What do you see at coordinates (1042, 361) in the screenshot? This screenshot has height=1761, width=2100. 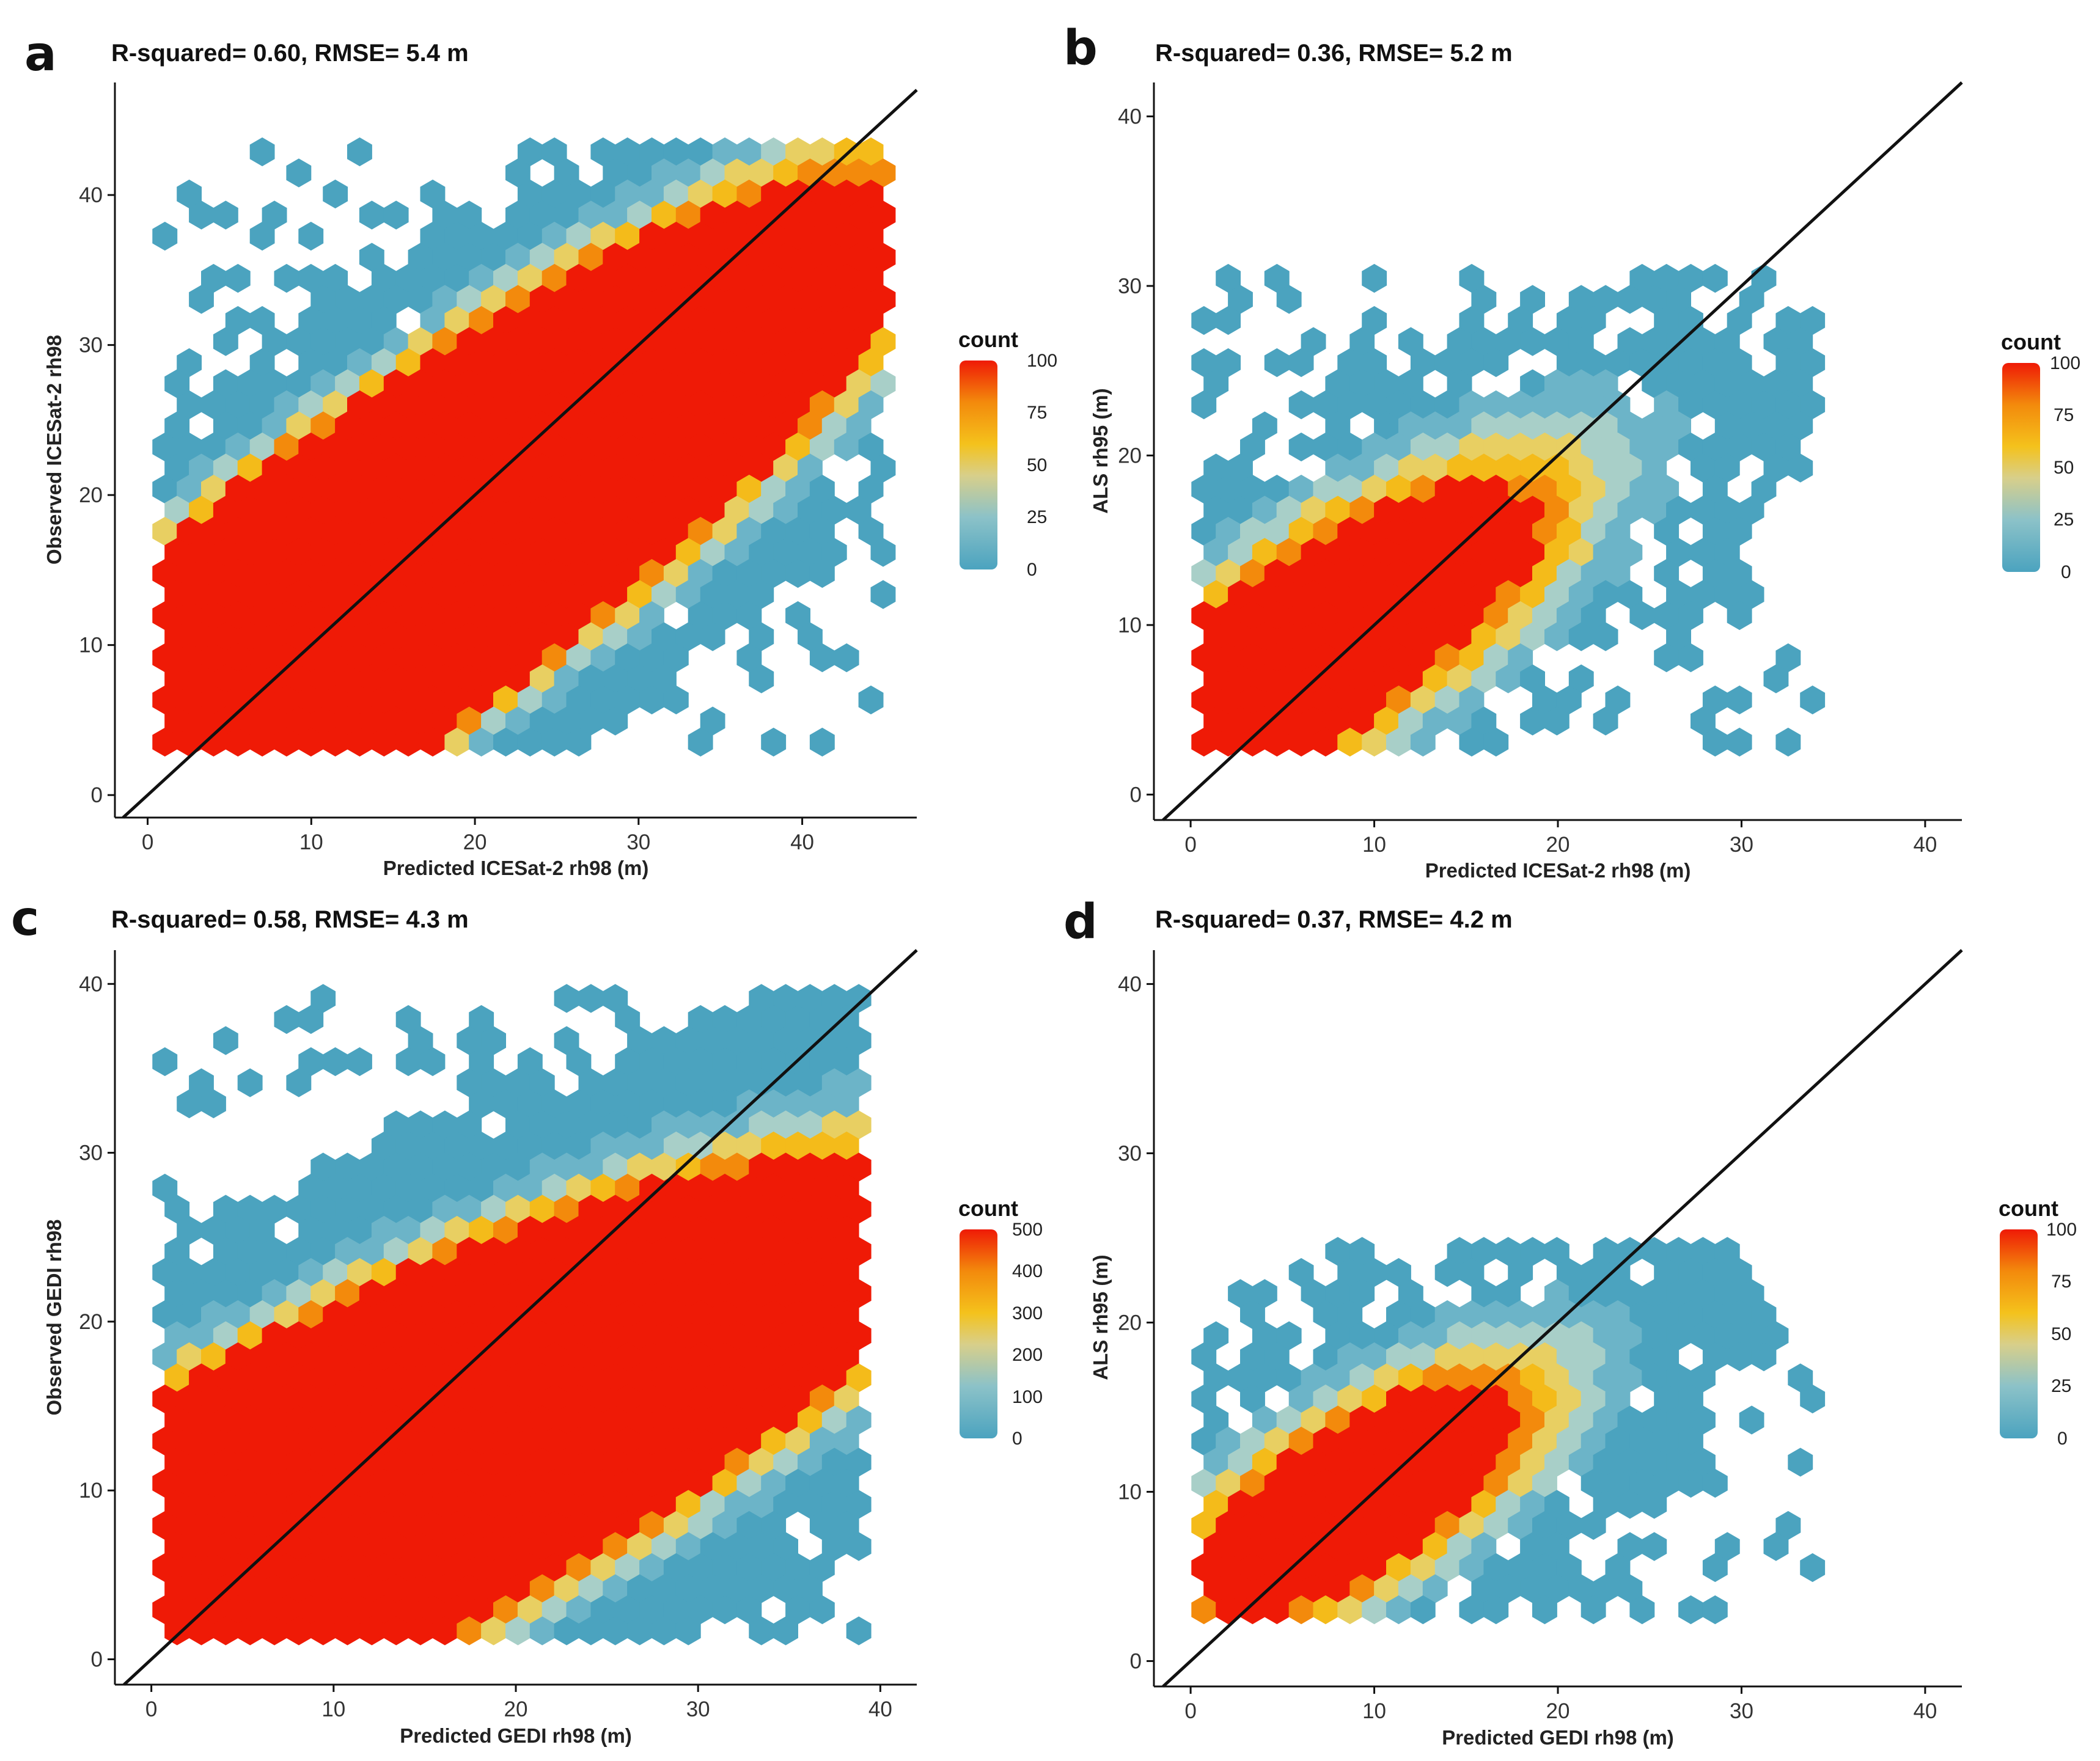 I see `legend-tick-label: 100` at bounding box center [1042, 361].